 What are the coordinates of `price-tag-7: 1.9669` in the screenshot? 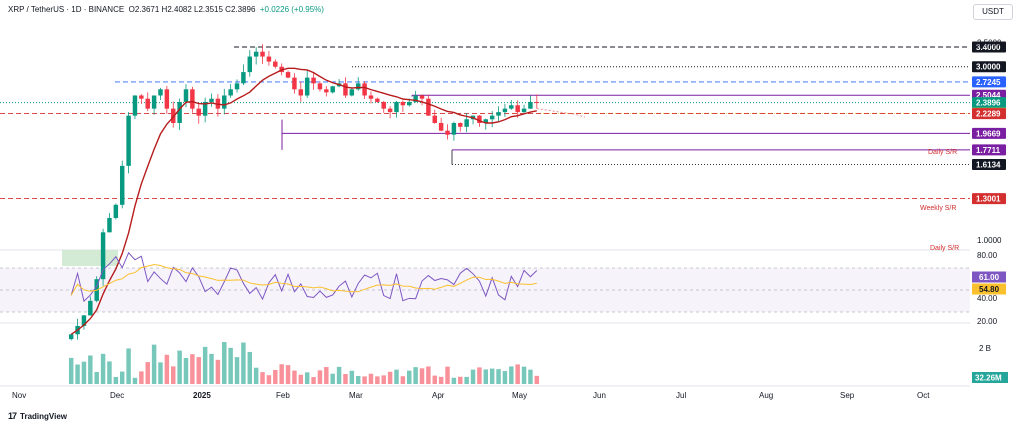 It's located at (989, 133).